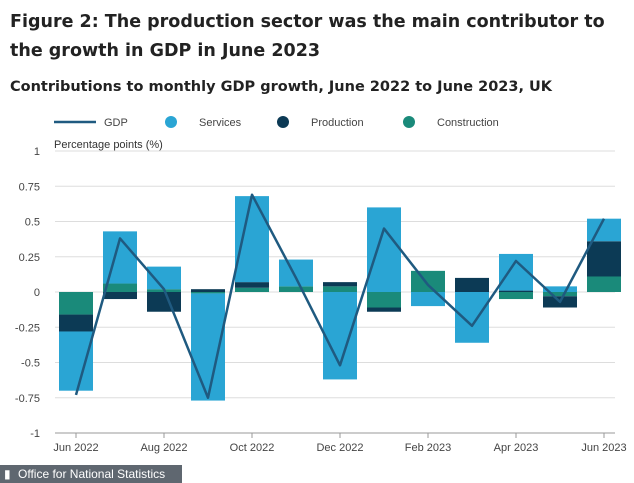 This screenshot has height=483, width=634. What do you see at coordinates (7, 474) in the screenshot?
I see `ons-logo-icon: ▮` at bounding box center [7, 474].